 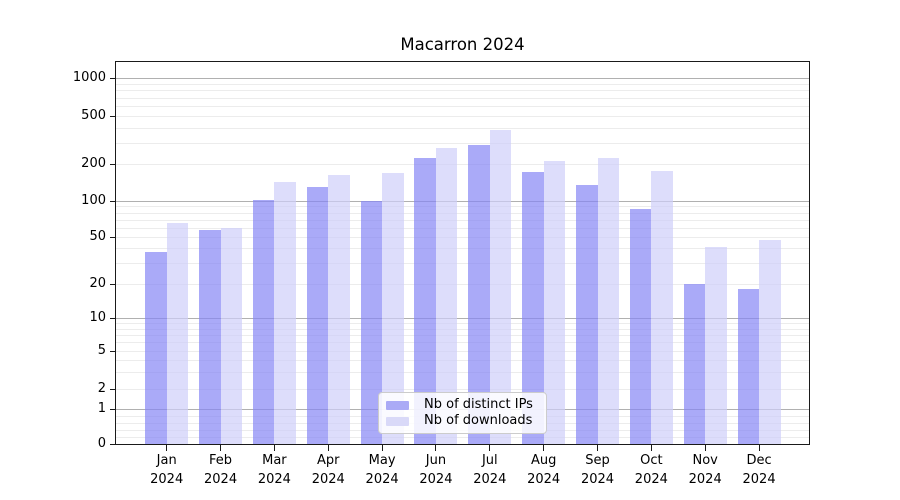 What do you see at coordinates (716, 345) in the screenshot?
I see `bar-downloads-nov` at bounding box center [716, 345].